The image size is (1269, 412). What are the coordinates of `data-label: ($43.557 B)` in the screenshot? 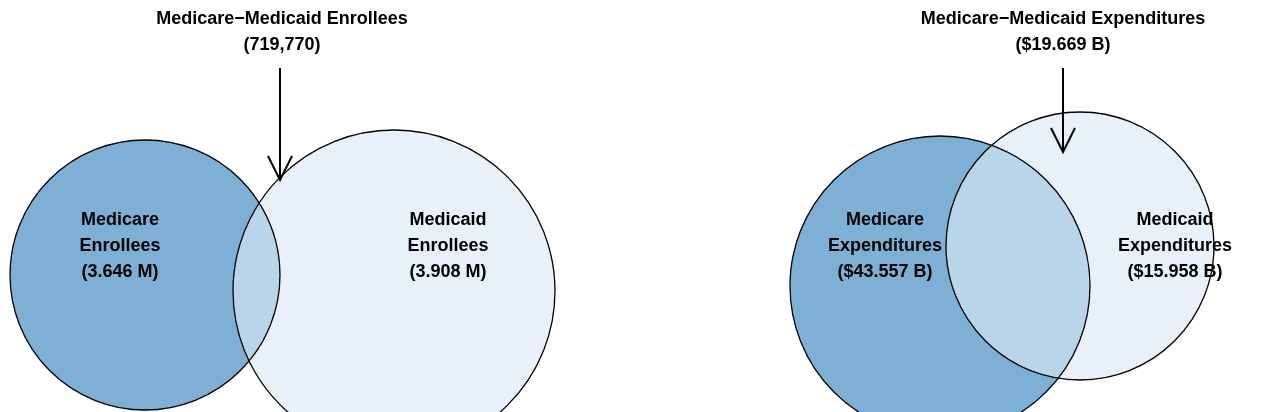 It's located at (885, 271).